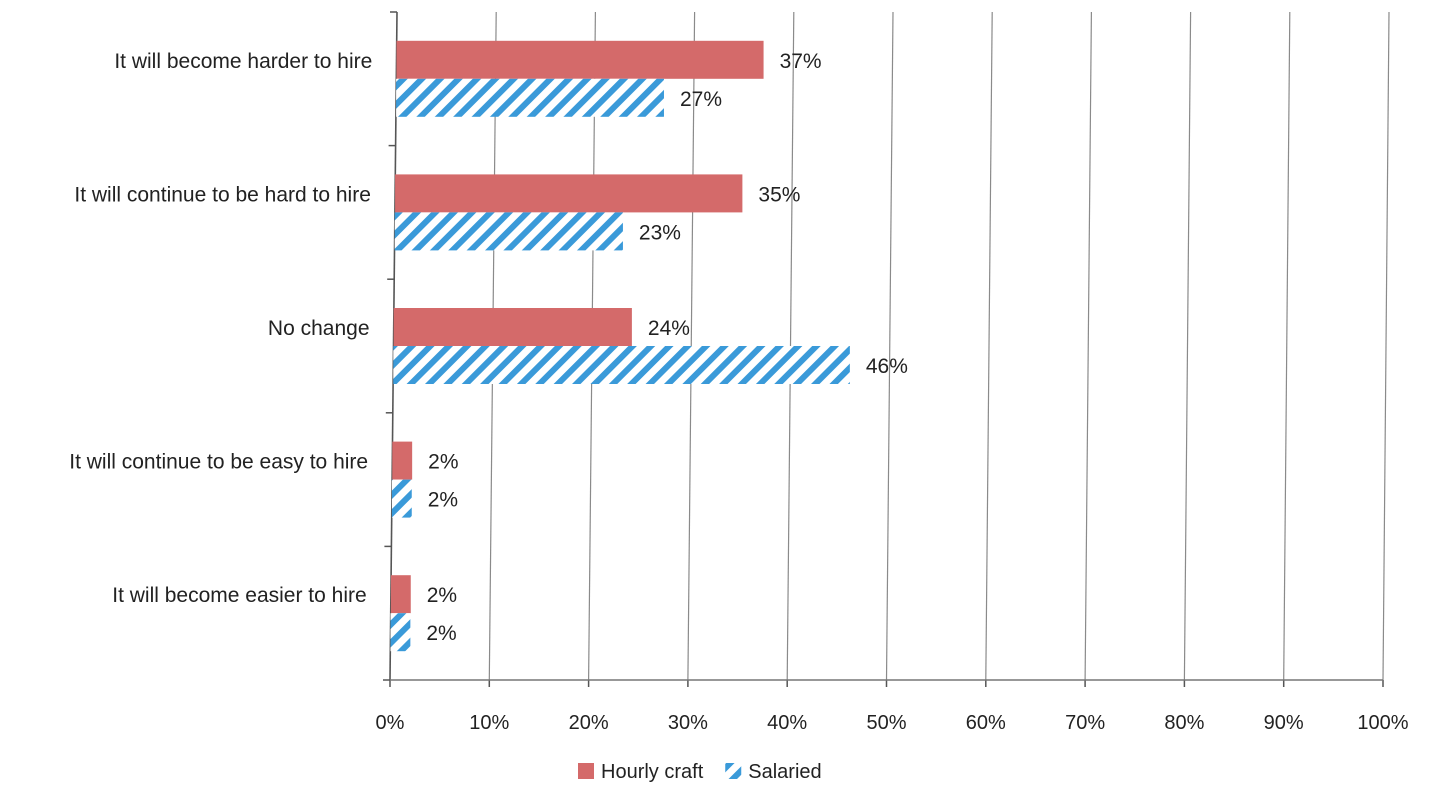 This screenshot has width=1431, height=788. I want to click on x-tick-label: 30%, so click(688, 723).